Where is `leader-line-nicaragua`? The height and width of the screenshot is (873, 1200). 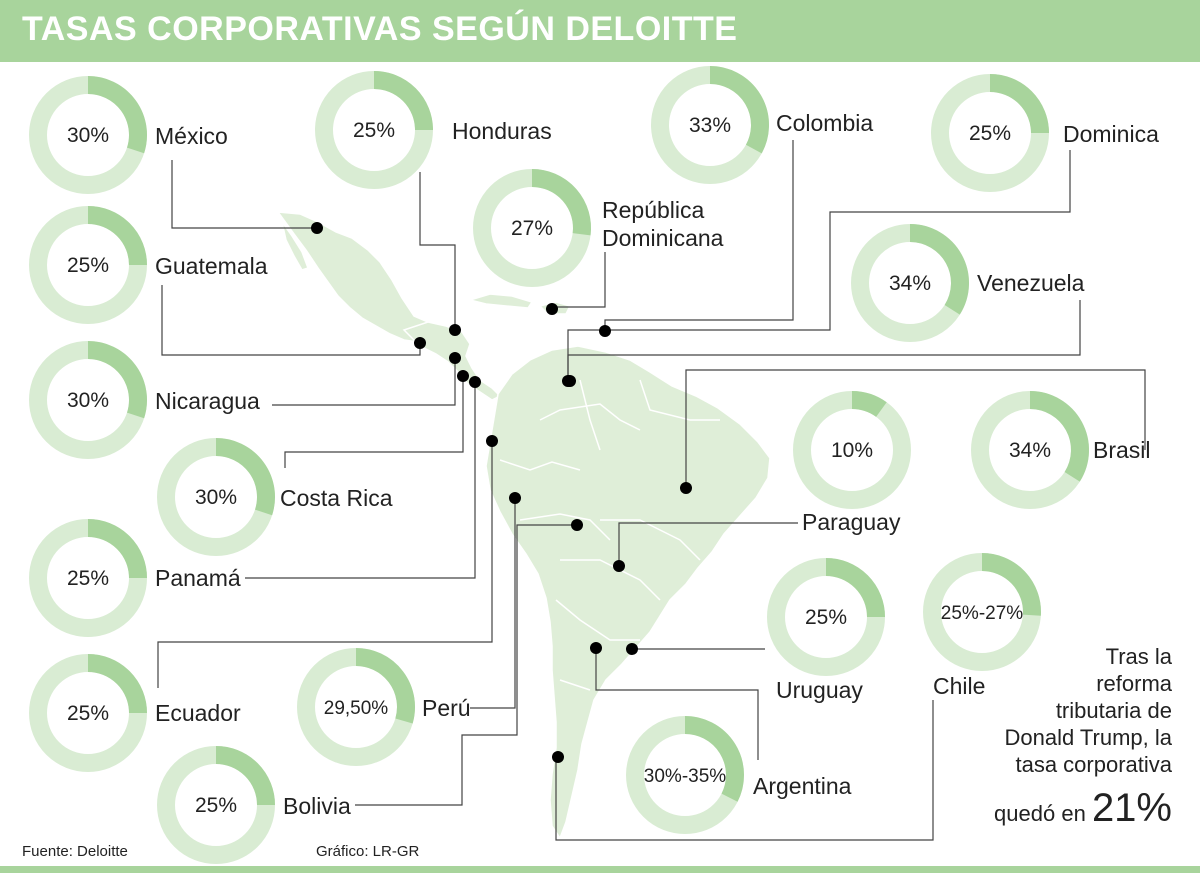
leader-line-nicaragua is located at coordinates (364, 382).